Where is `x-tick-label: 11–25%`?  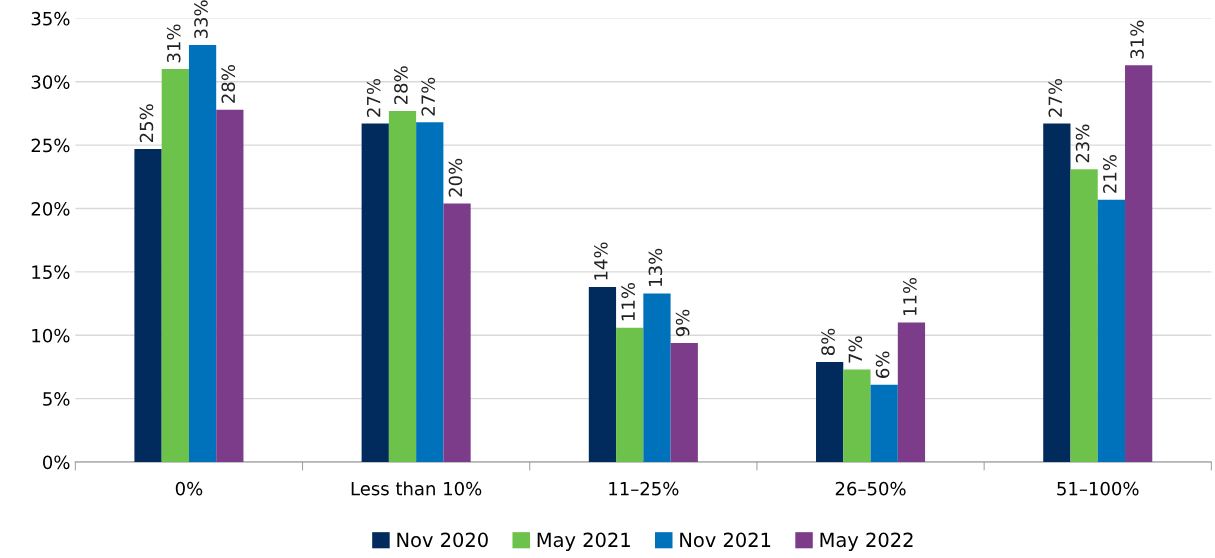
x-tick-label: 11–25% is located at coordinates (644, 488).